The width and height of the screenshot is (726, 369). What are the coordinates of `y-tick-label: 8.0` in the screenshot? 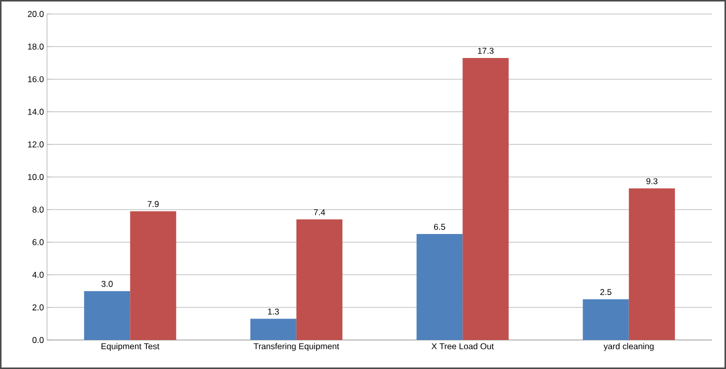 It's located at (38, 209).